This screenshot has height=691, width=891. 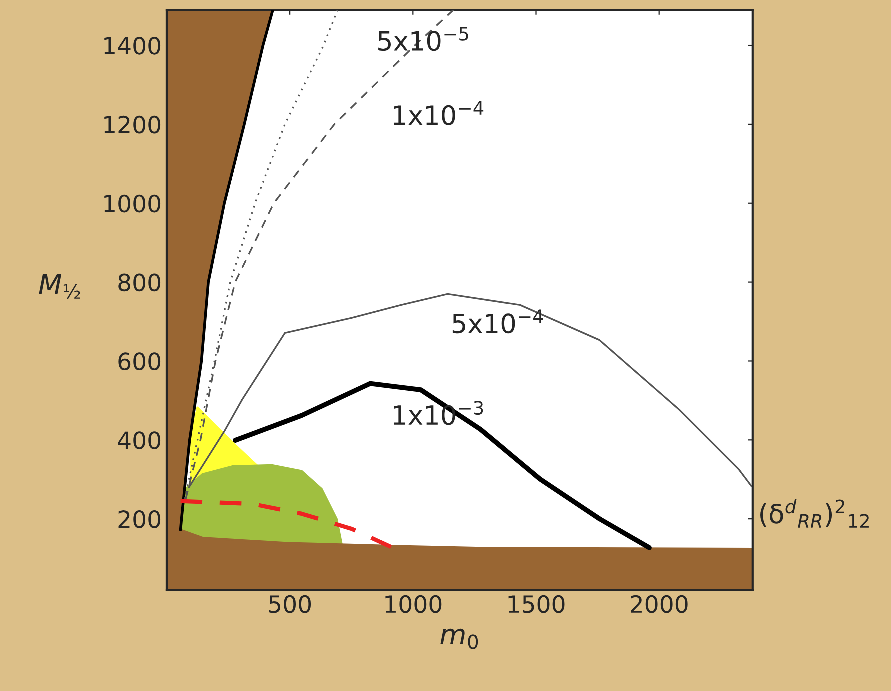 What do you see at coordinates (498, 322) in the screenshot?
I see `annotation: 5x10$^{−4}$` at bounding box center [498, 322].